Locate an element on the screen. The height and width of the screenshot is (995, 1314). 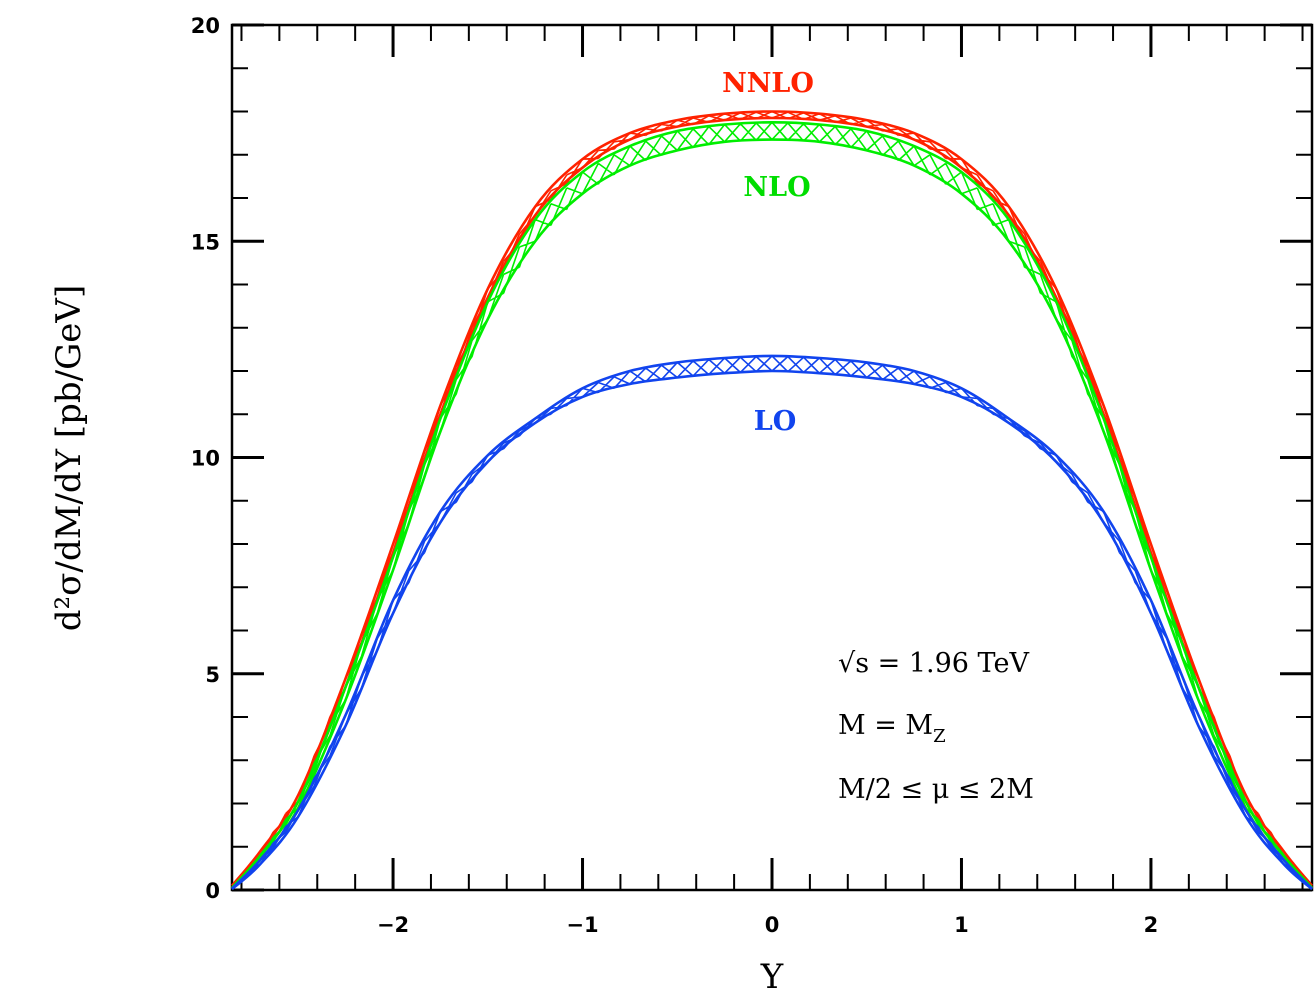
y-tick-label: 0 is located at coordinates (212, 891).